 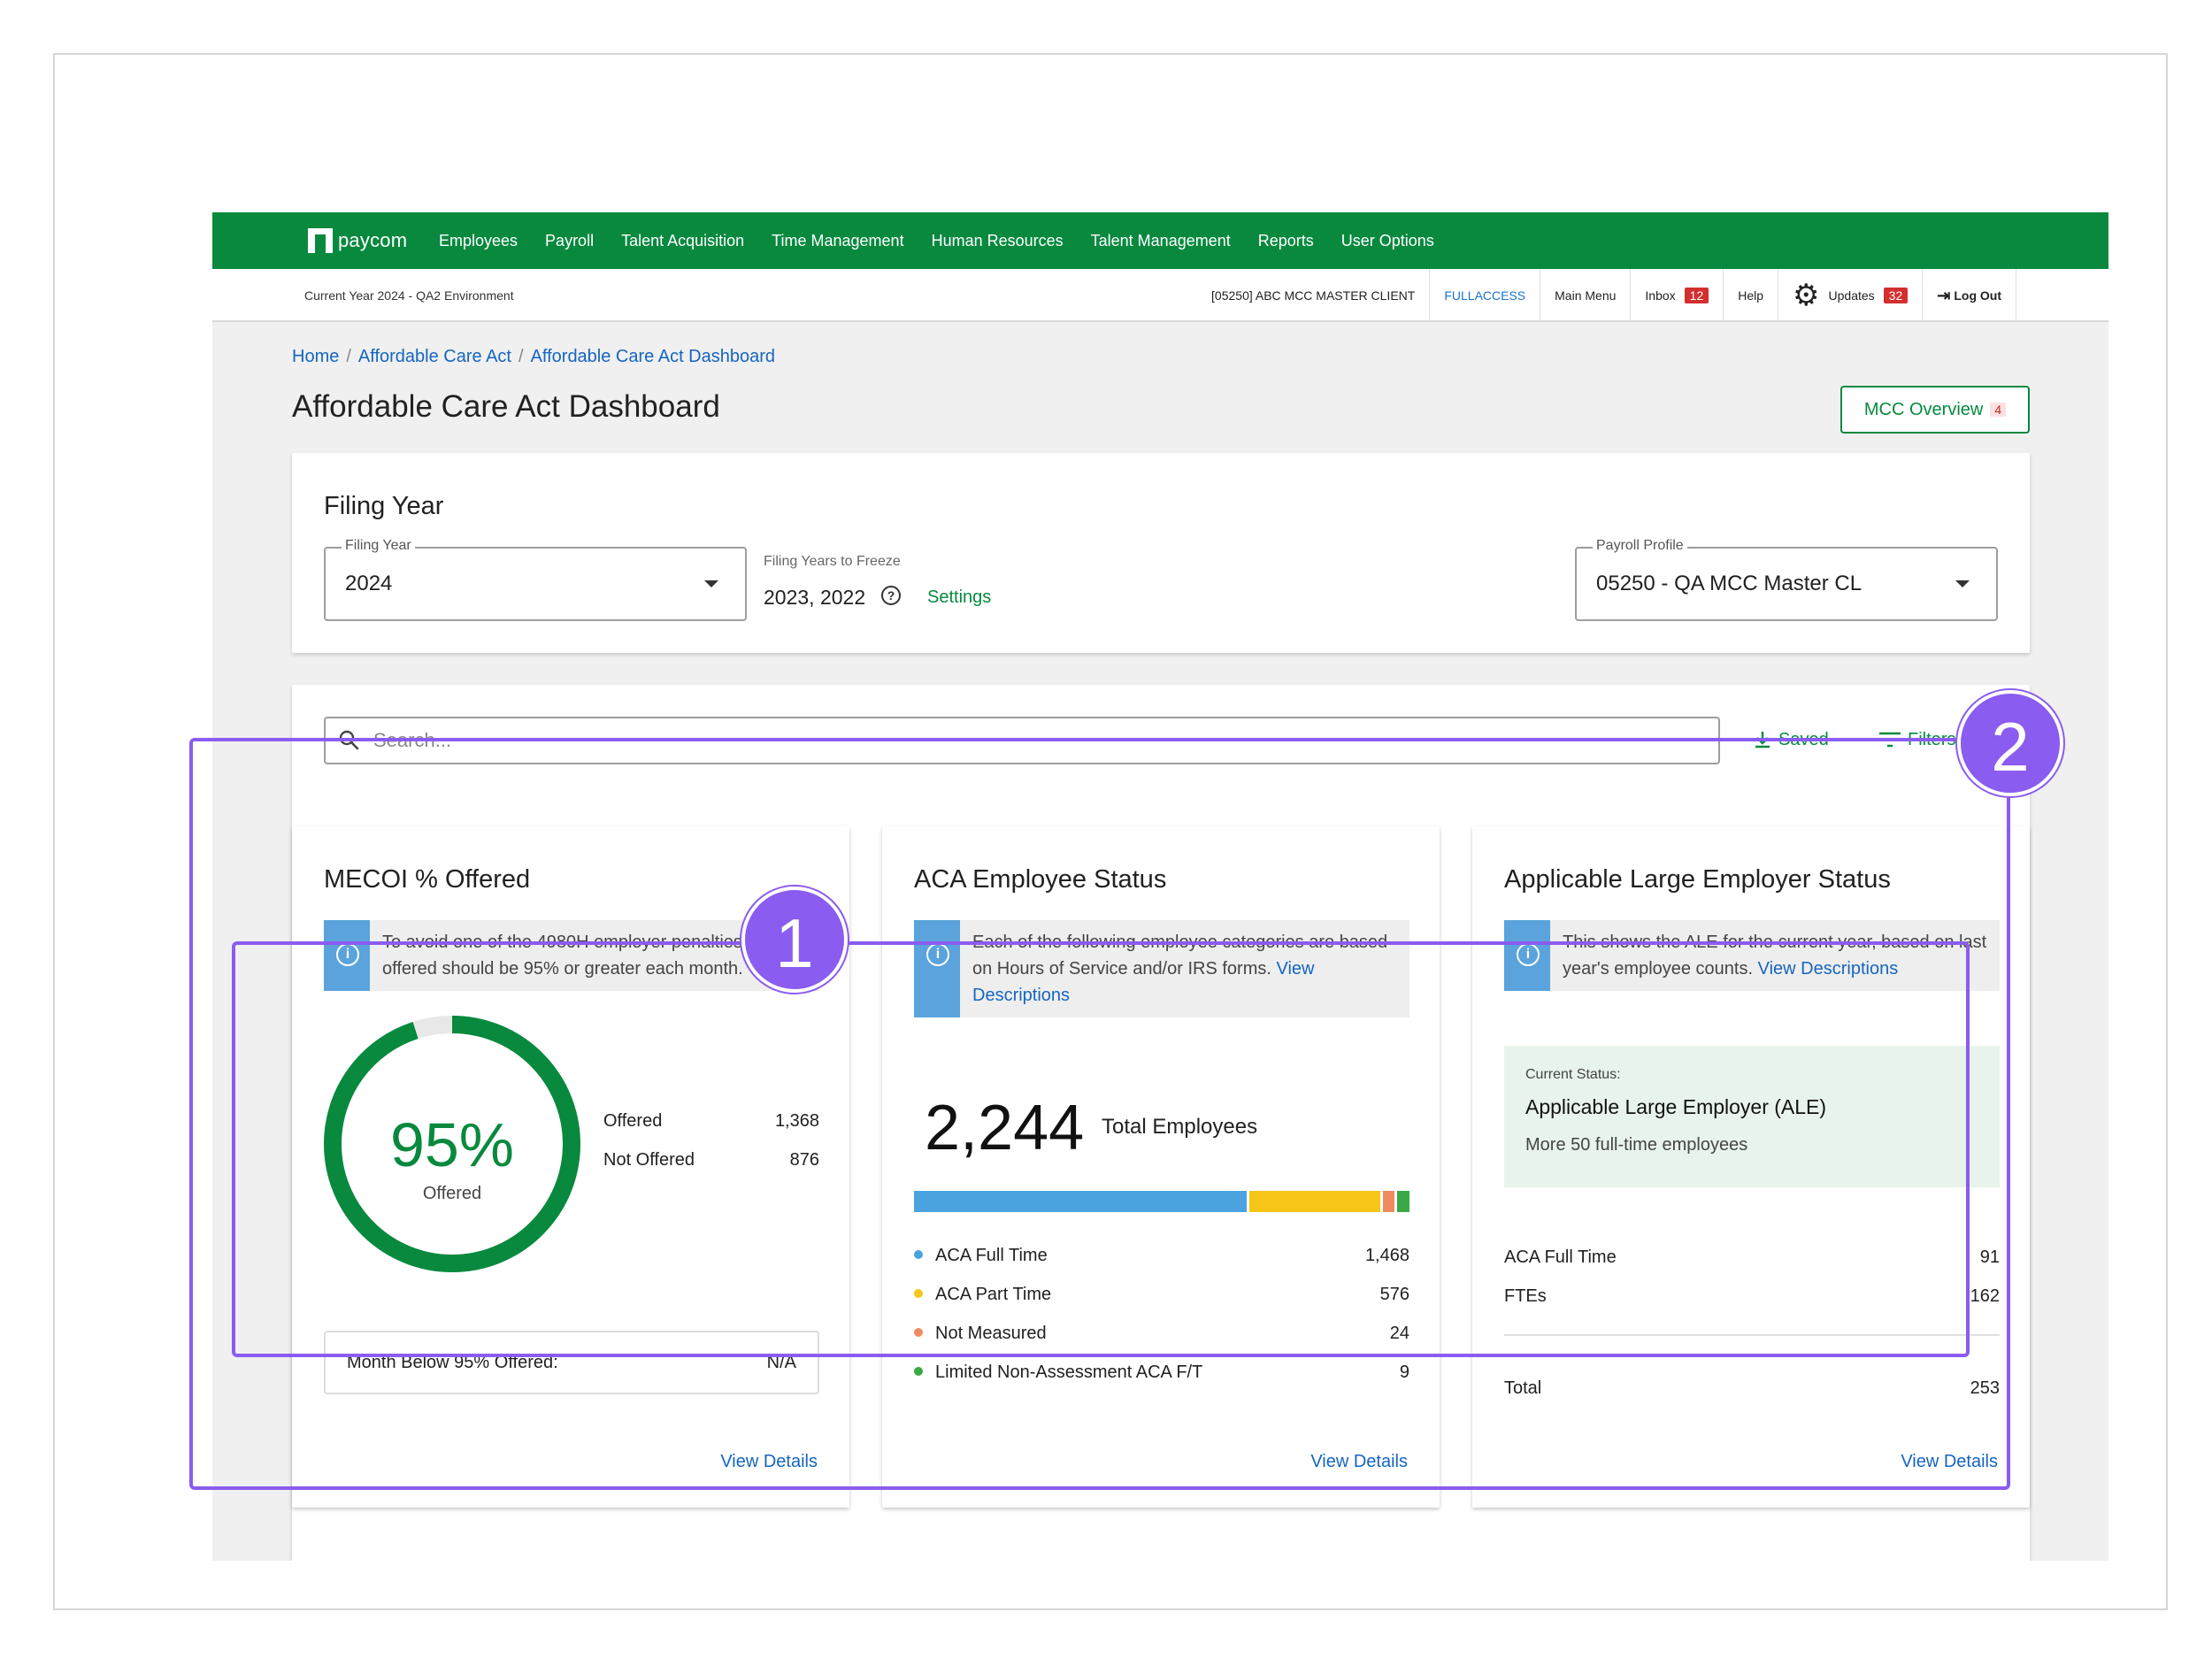 I want to click on updates-link: ⚙ Updates 32, so click(x=1850, y=295).